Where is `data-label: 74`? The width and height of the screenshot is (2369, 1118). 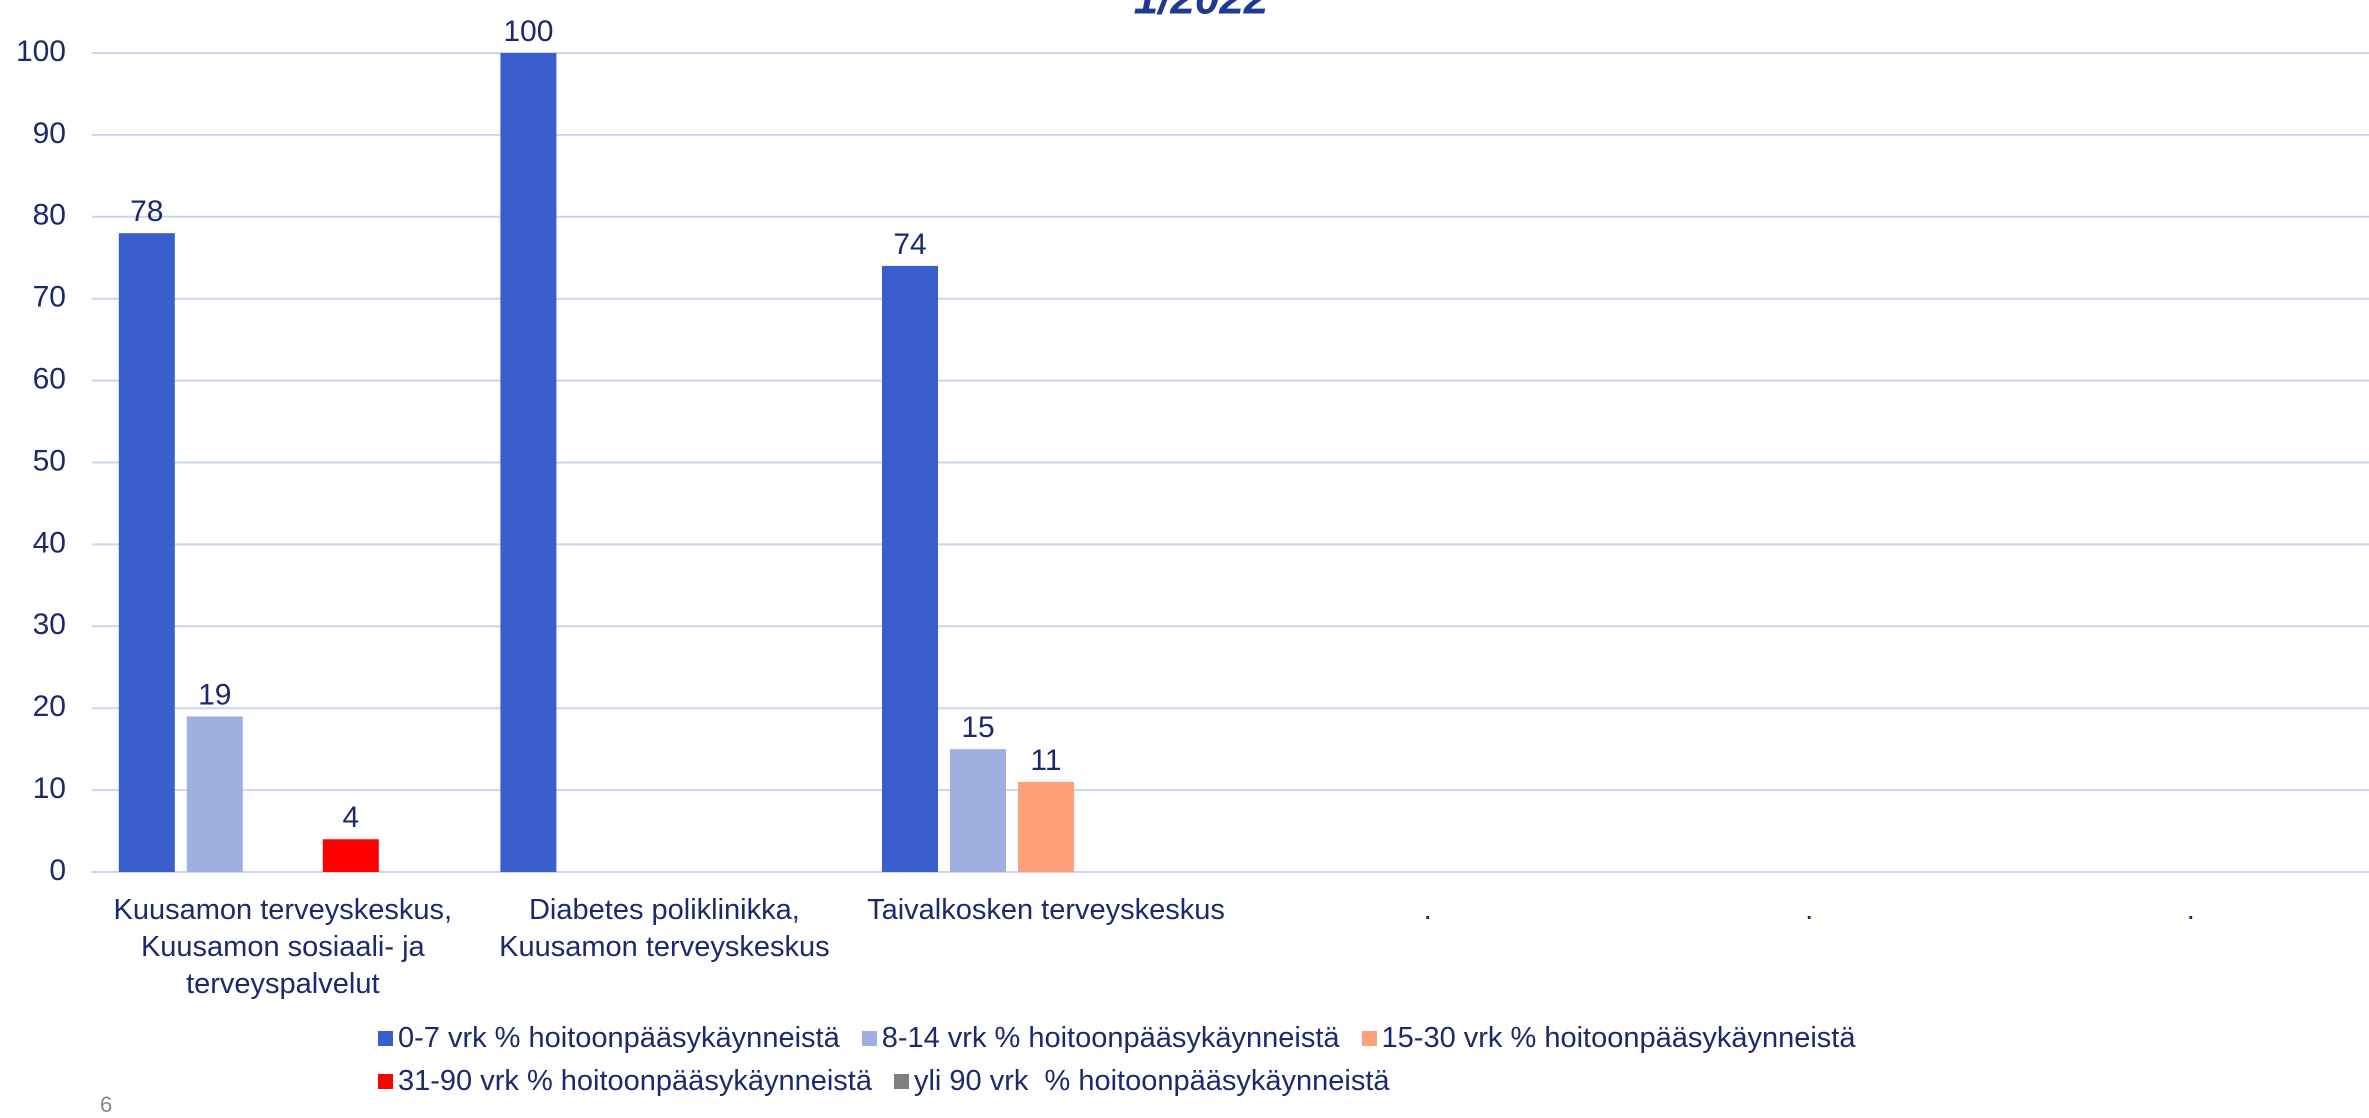 data-label: 74 is located at coordinates (909, 244).